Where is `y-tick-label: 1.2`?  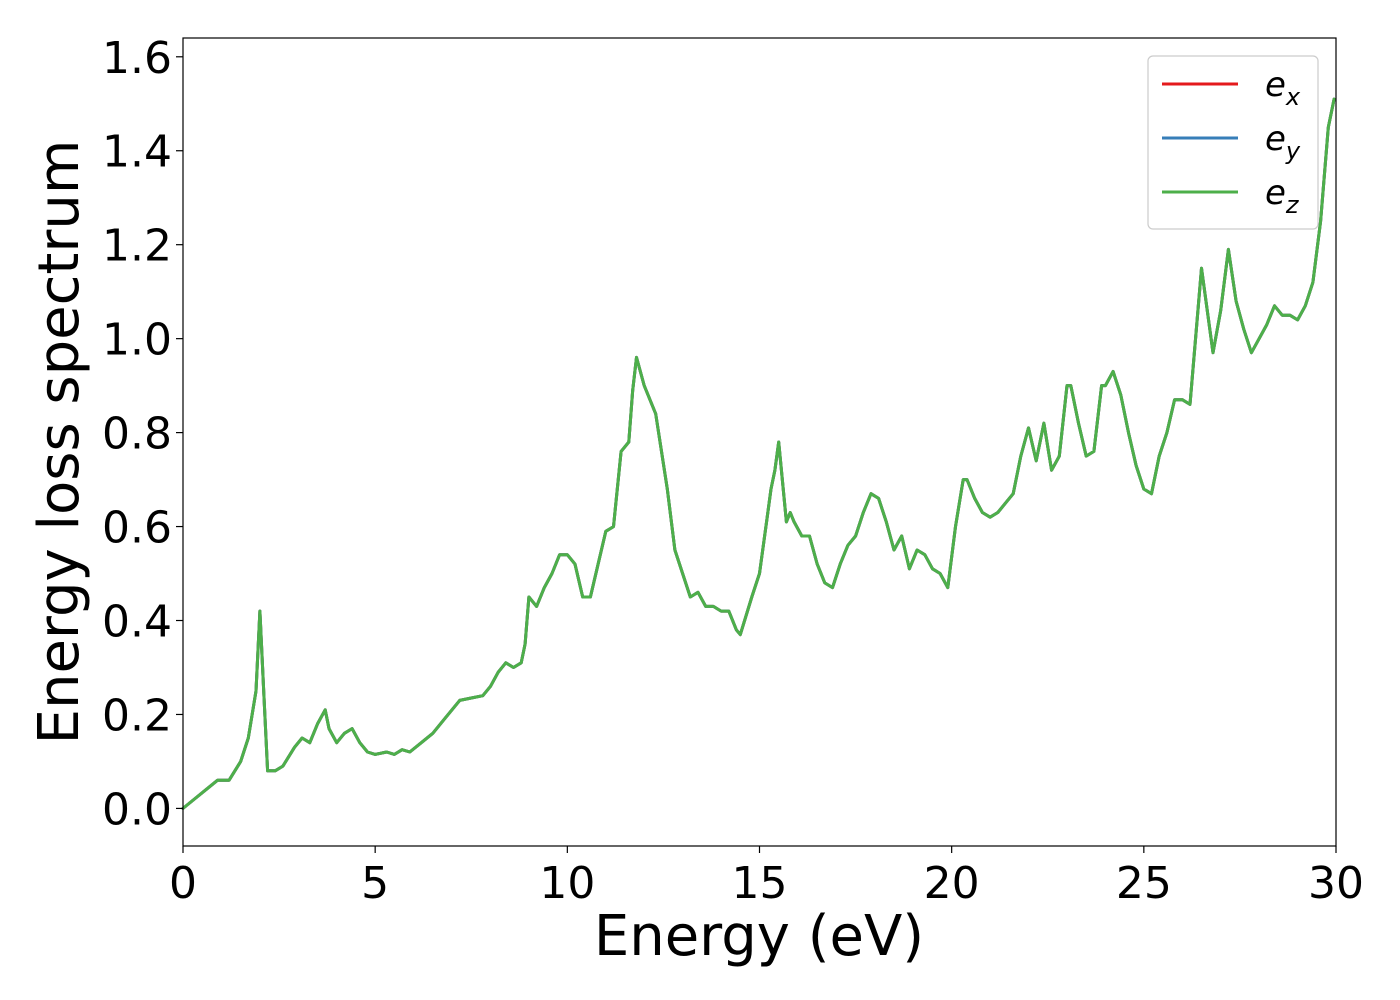 y-tick-label: 1.2 is located at coordinates (137, 246).